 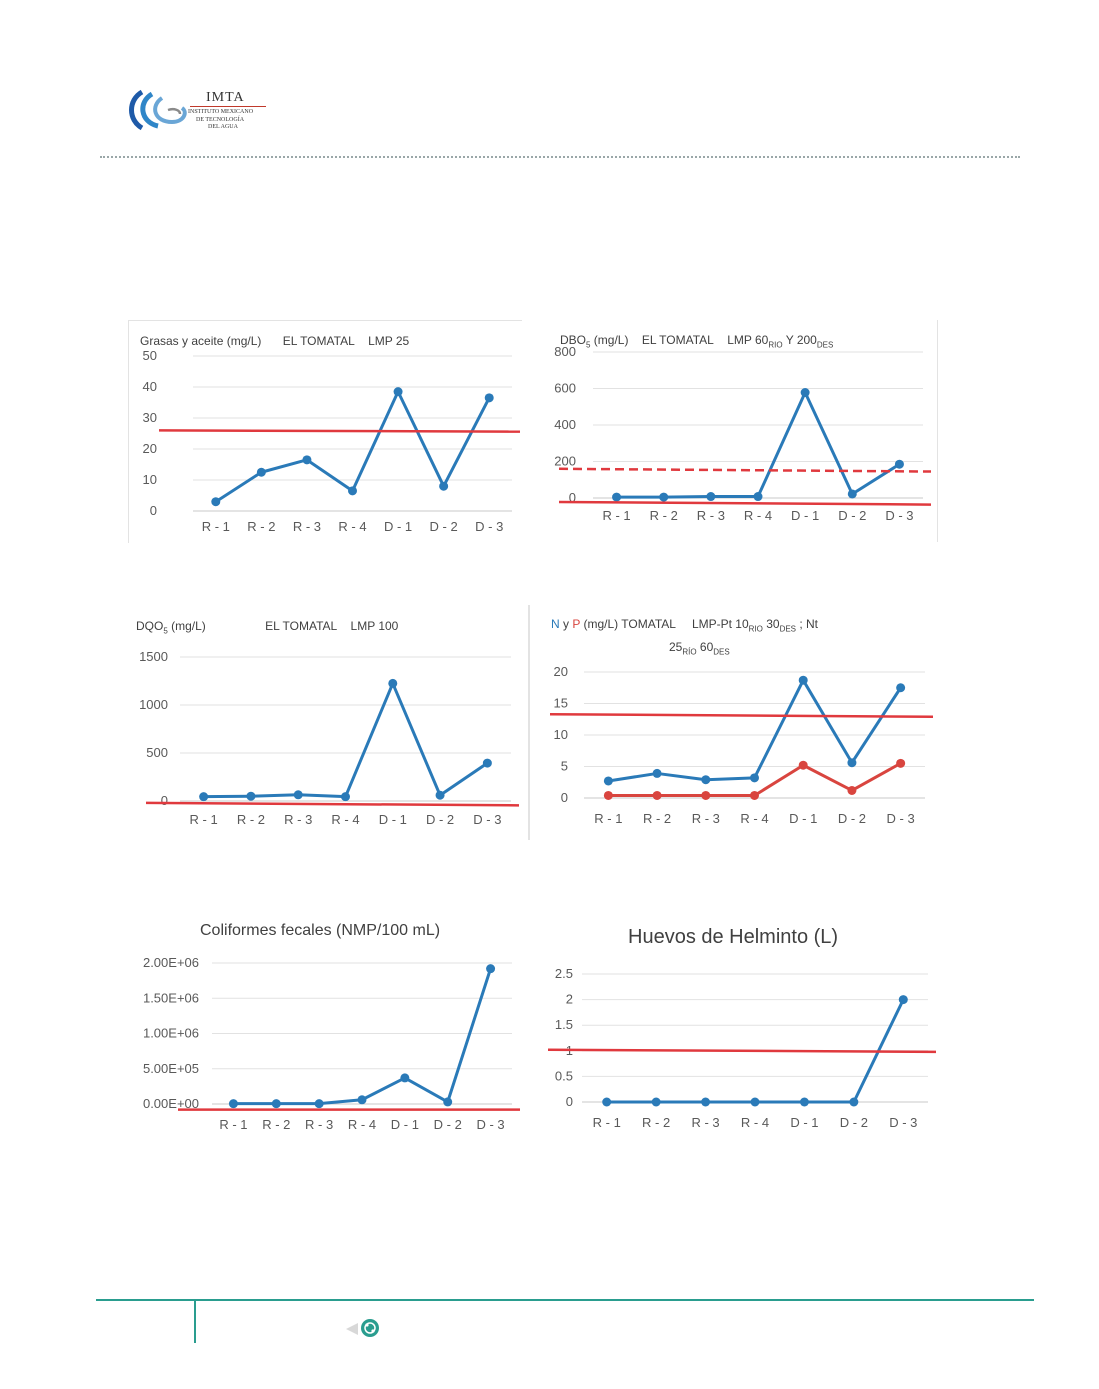 What do you see at coordinates (171, 997) in the screenshot?
I see `y-tick-label: 1.50E+06` at bounding box center [171, 997].